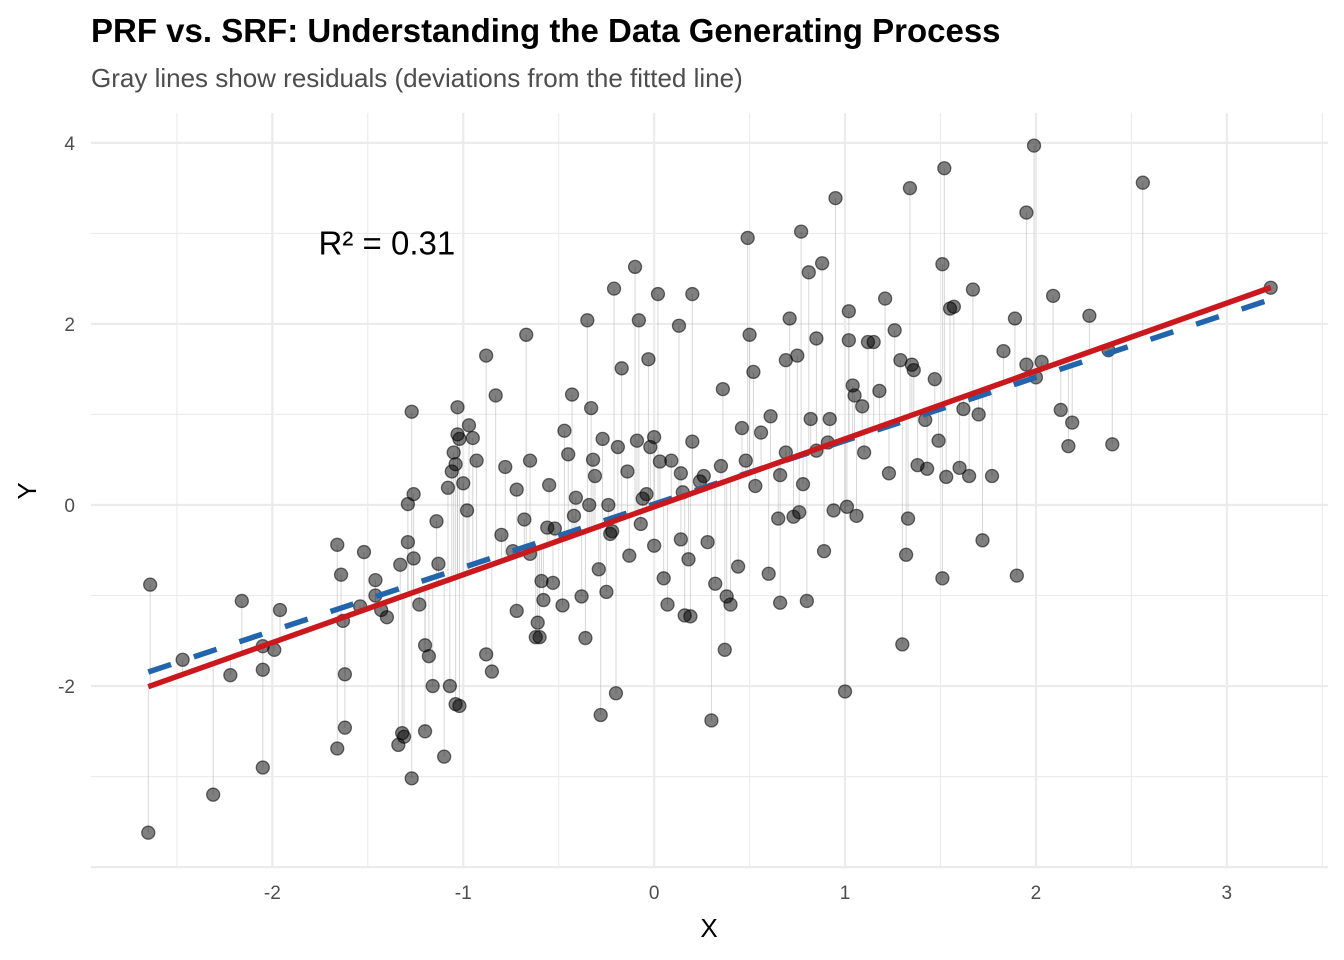 The height and width of the screenshot is (960, 1344). I want to click on y-tick-label: 4, so click(69, 144).